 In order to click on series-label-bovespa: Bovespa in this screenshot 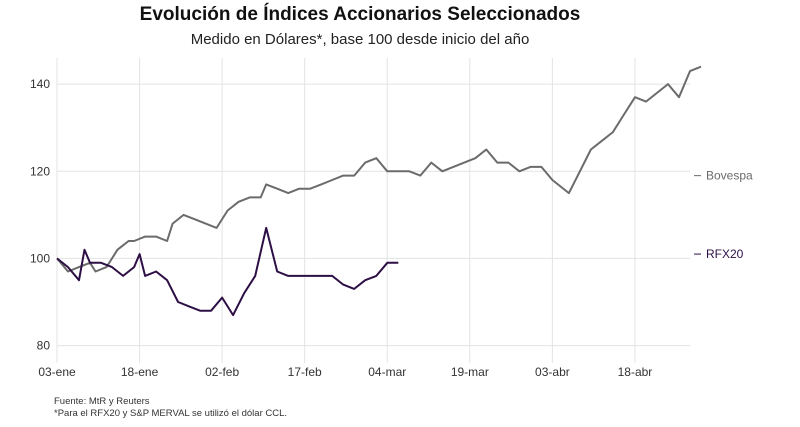, I will do `click(729, 176)`.